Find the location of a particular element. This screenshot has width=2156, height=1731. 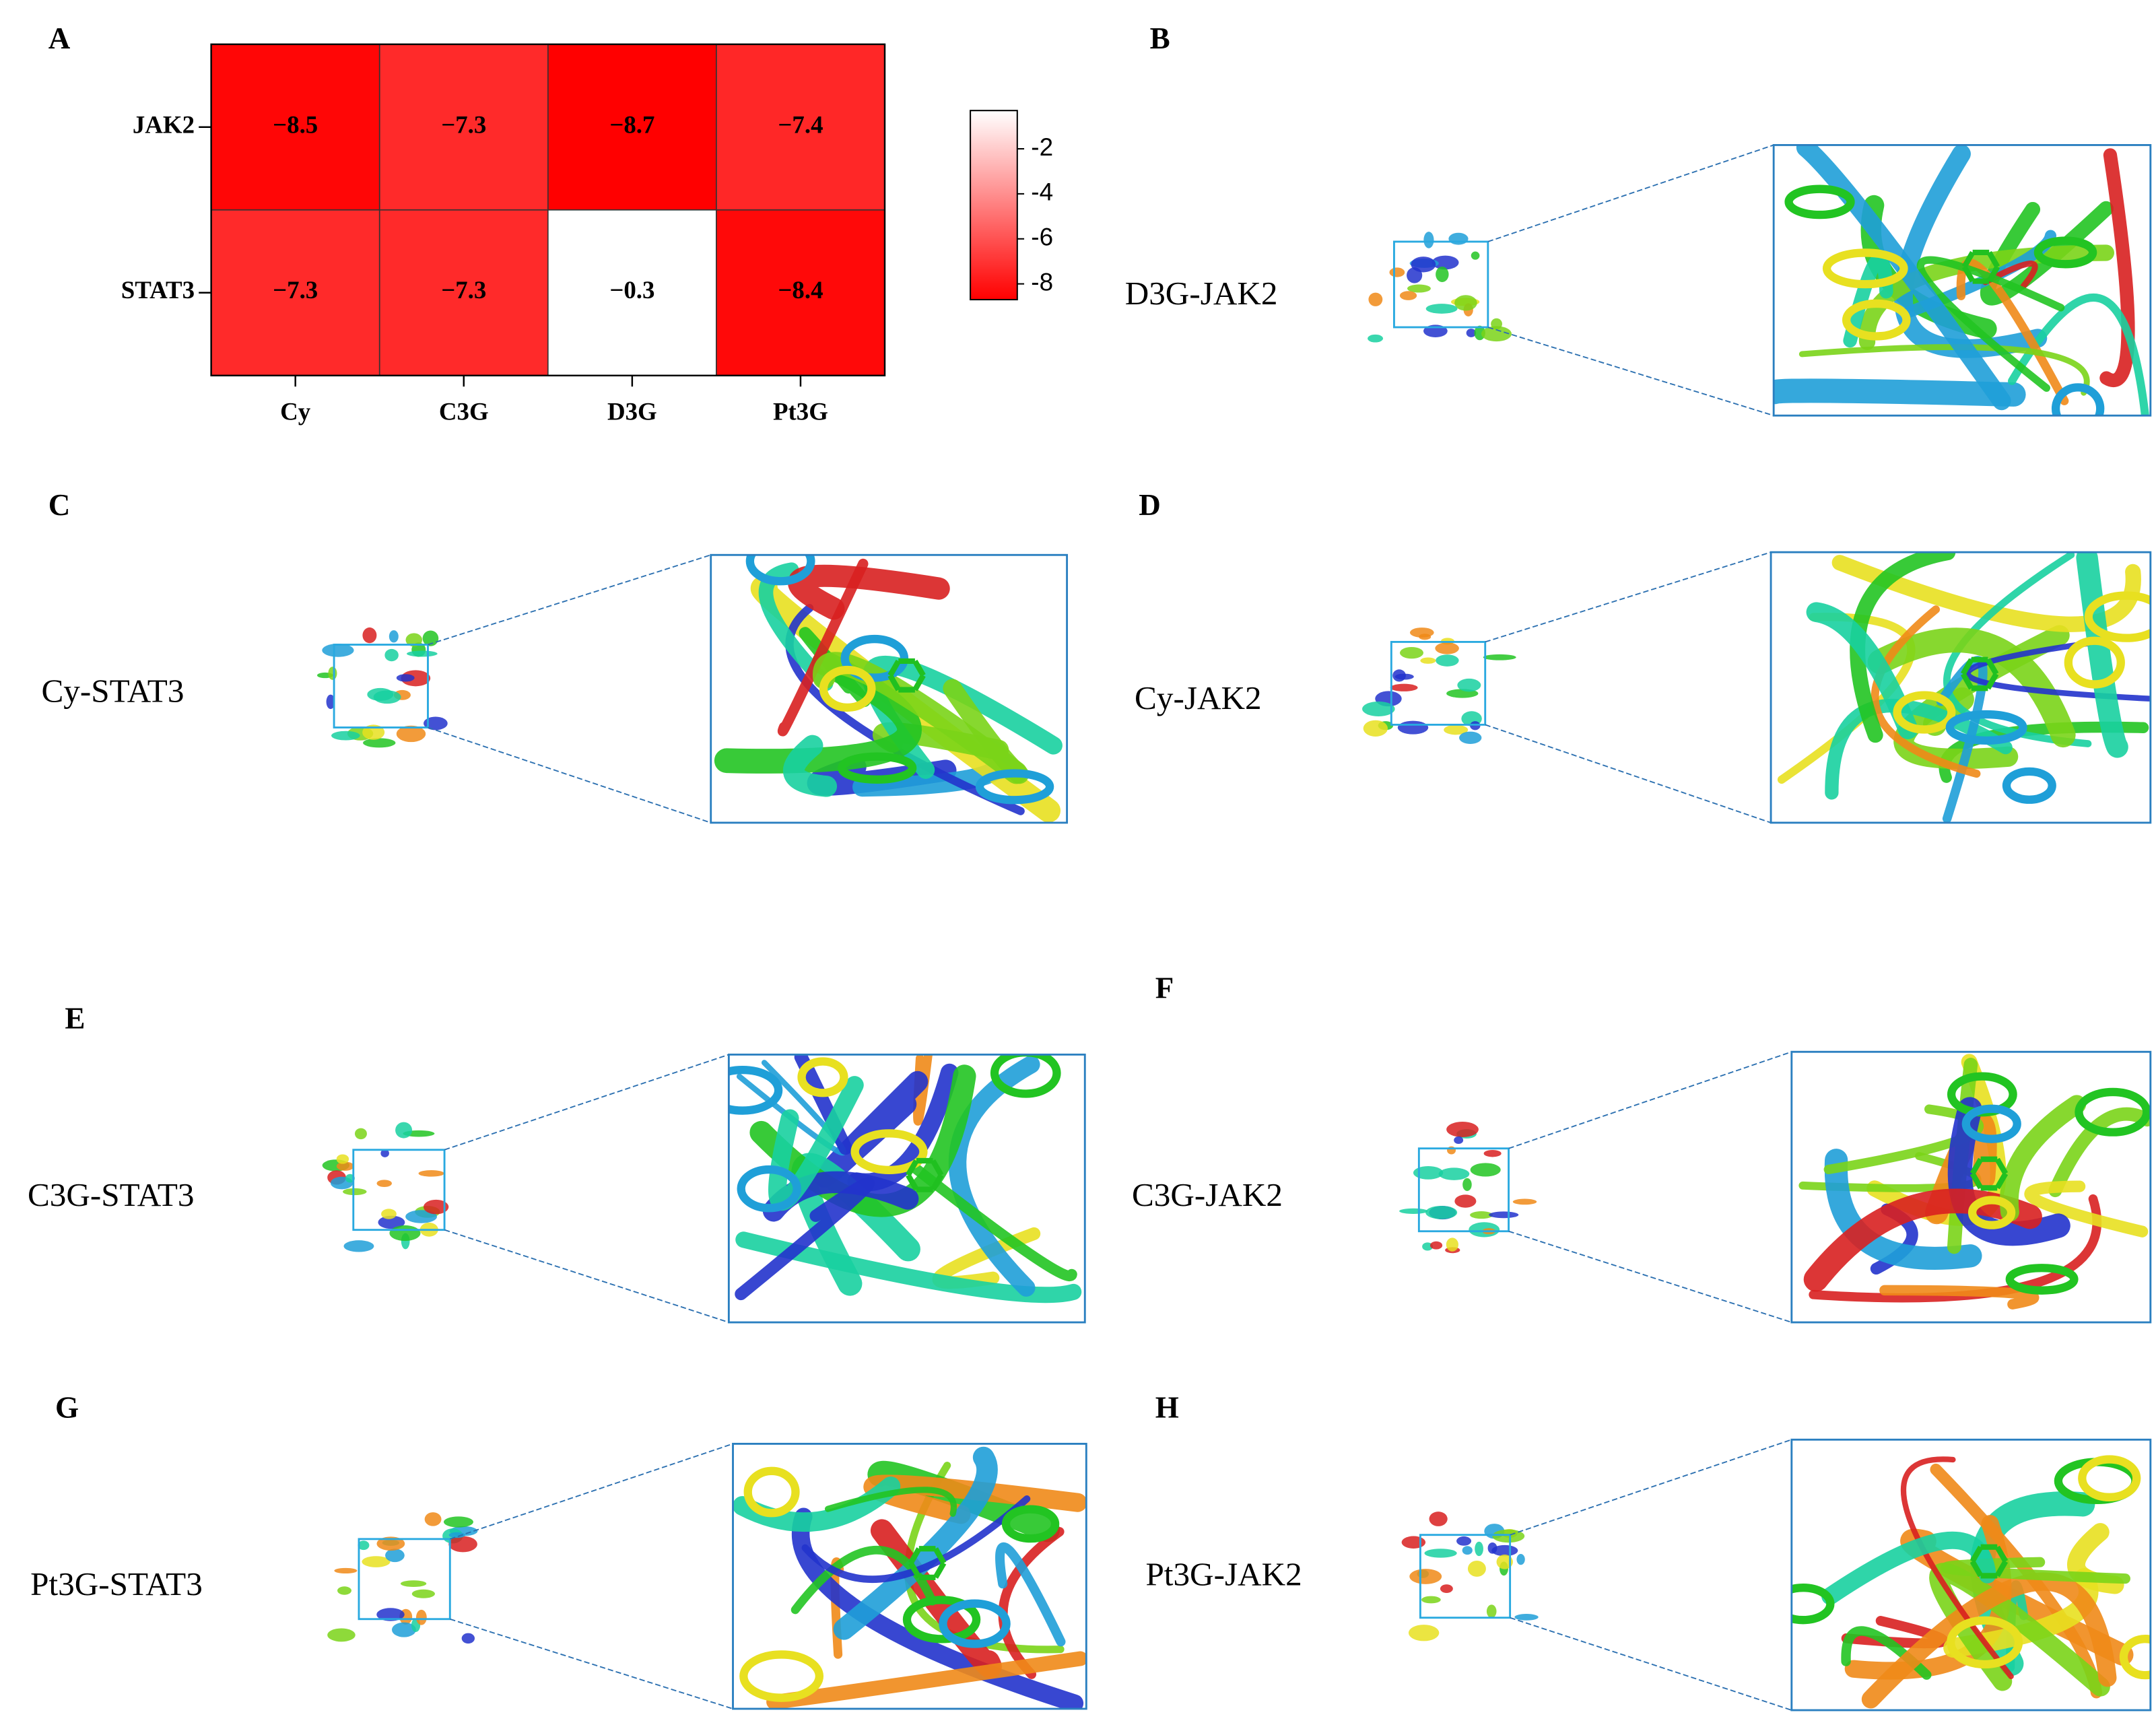

heatmap-cell is located at coordinates (463, 292).